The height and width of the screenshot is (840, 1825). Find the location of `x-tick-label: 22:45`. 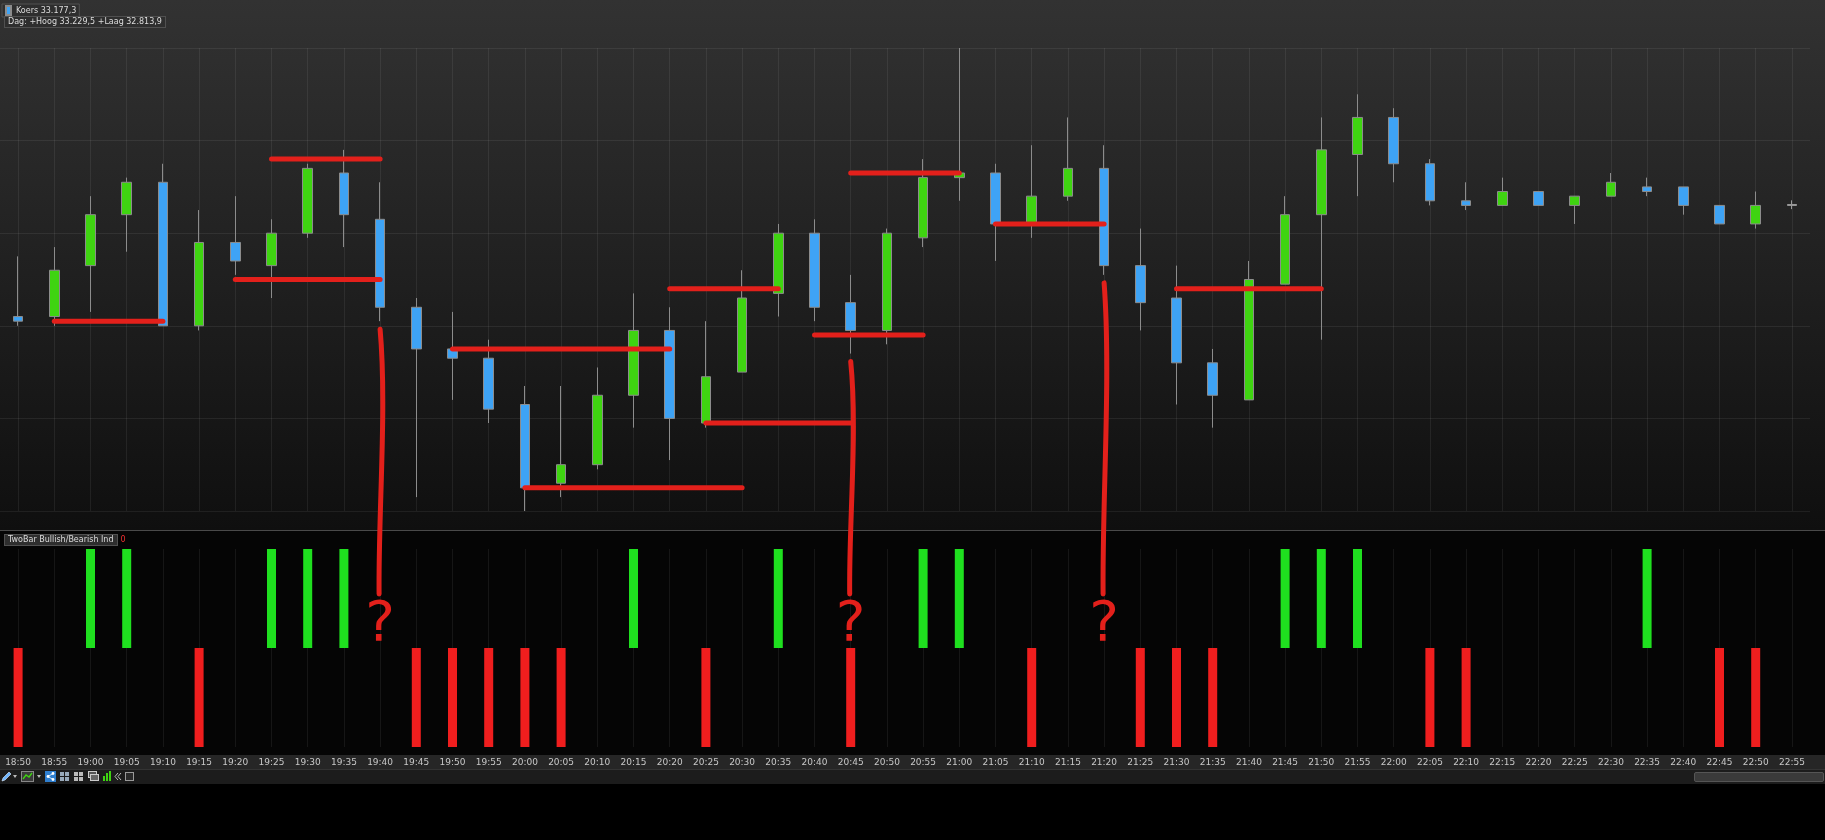

x-tick-label: 22:45 is located at coordinates (1719, 761).